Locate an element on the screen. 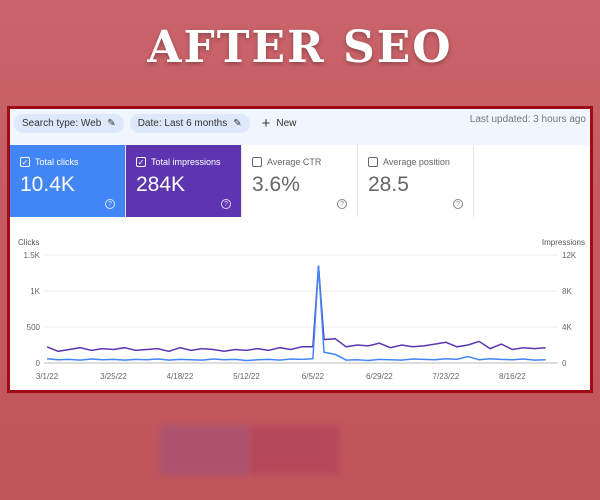  x-tick: 6/29/22 is located at coordinates (379, 376).